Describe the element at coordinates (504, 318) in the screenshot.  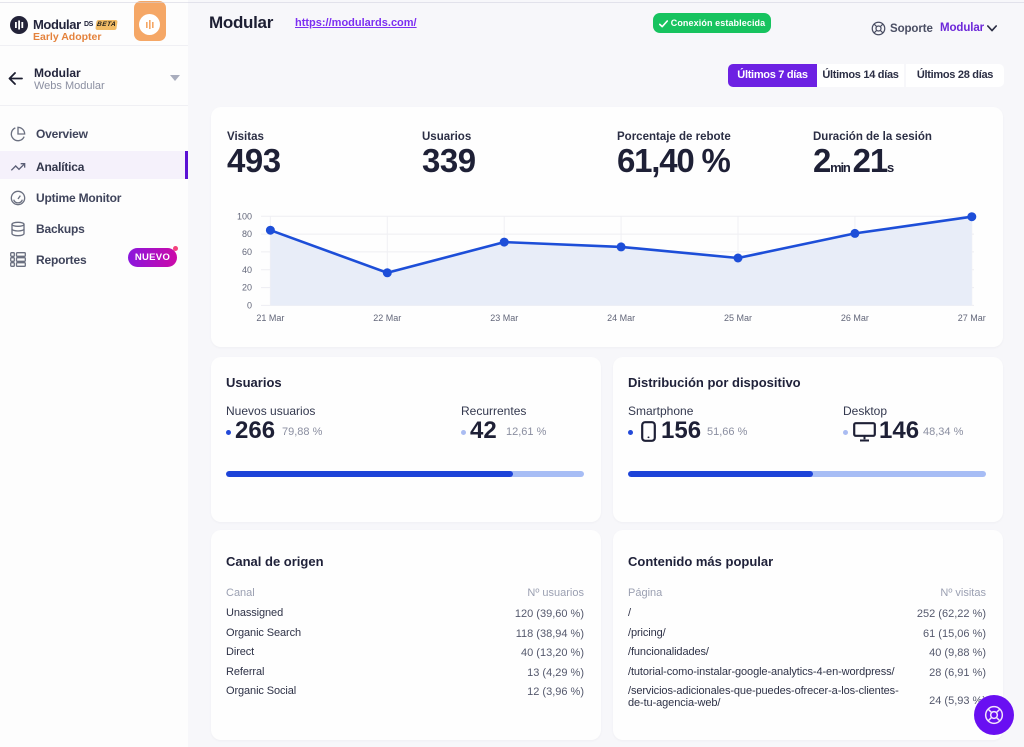
I see `svg-text: 23 Mar` at that location.